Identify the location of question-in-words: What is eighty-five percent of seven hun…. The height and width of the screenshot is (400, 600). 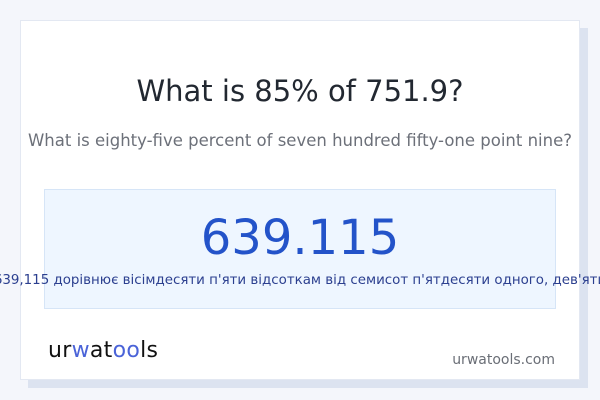
(300, 140).